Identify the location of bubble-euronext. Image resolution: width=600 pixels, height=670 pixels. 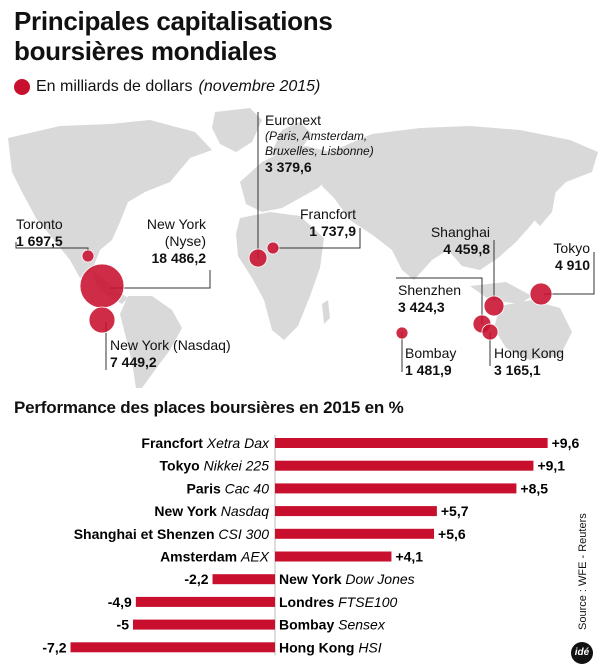
(258, 258).